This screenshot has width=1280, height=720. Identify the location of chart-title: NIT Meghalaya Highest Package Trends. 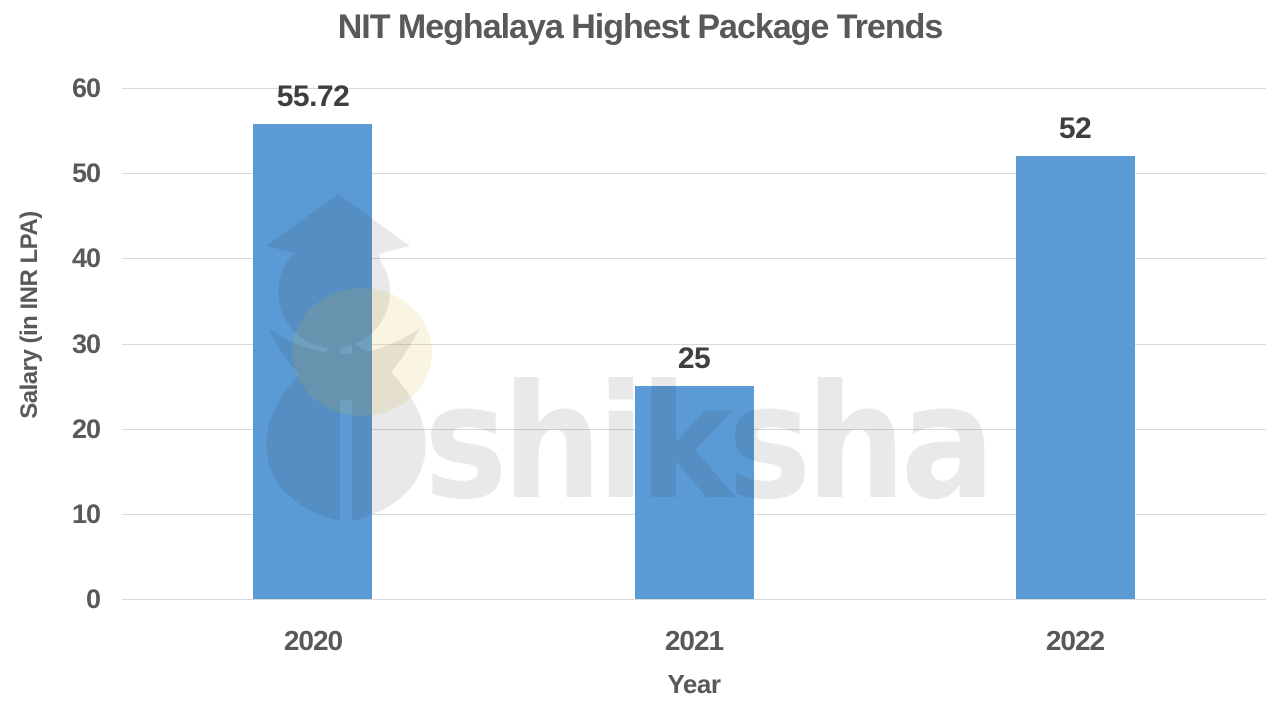
(640, 27).